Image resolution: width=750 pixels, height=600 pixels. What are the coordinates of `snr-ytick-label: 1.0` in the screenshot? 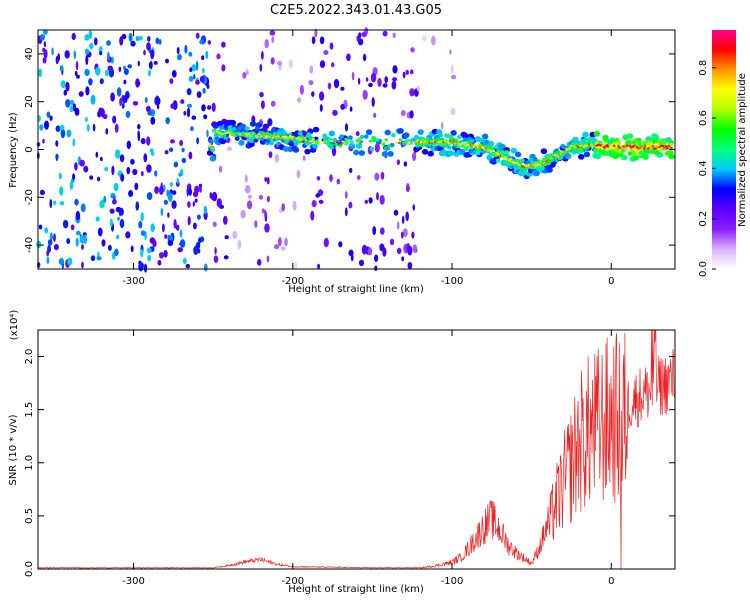 It's located at (29, 463).